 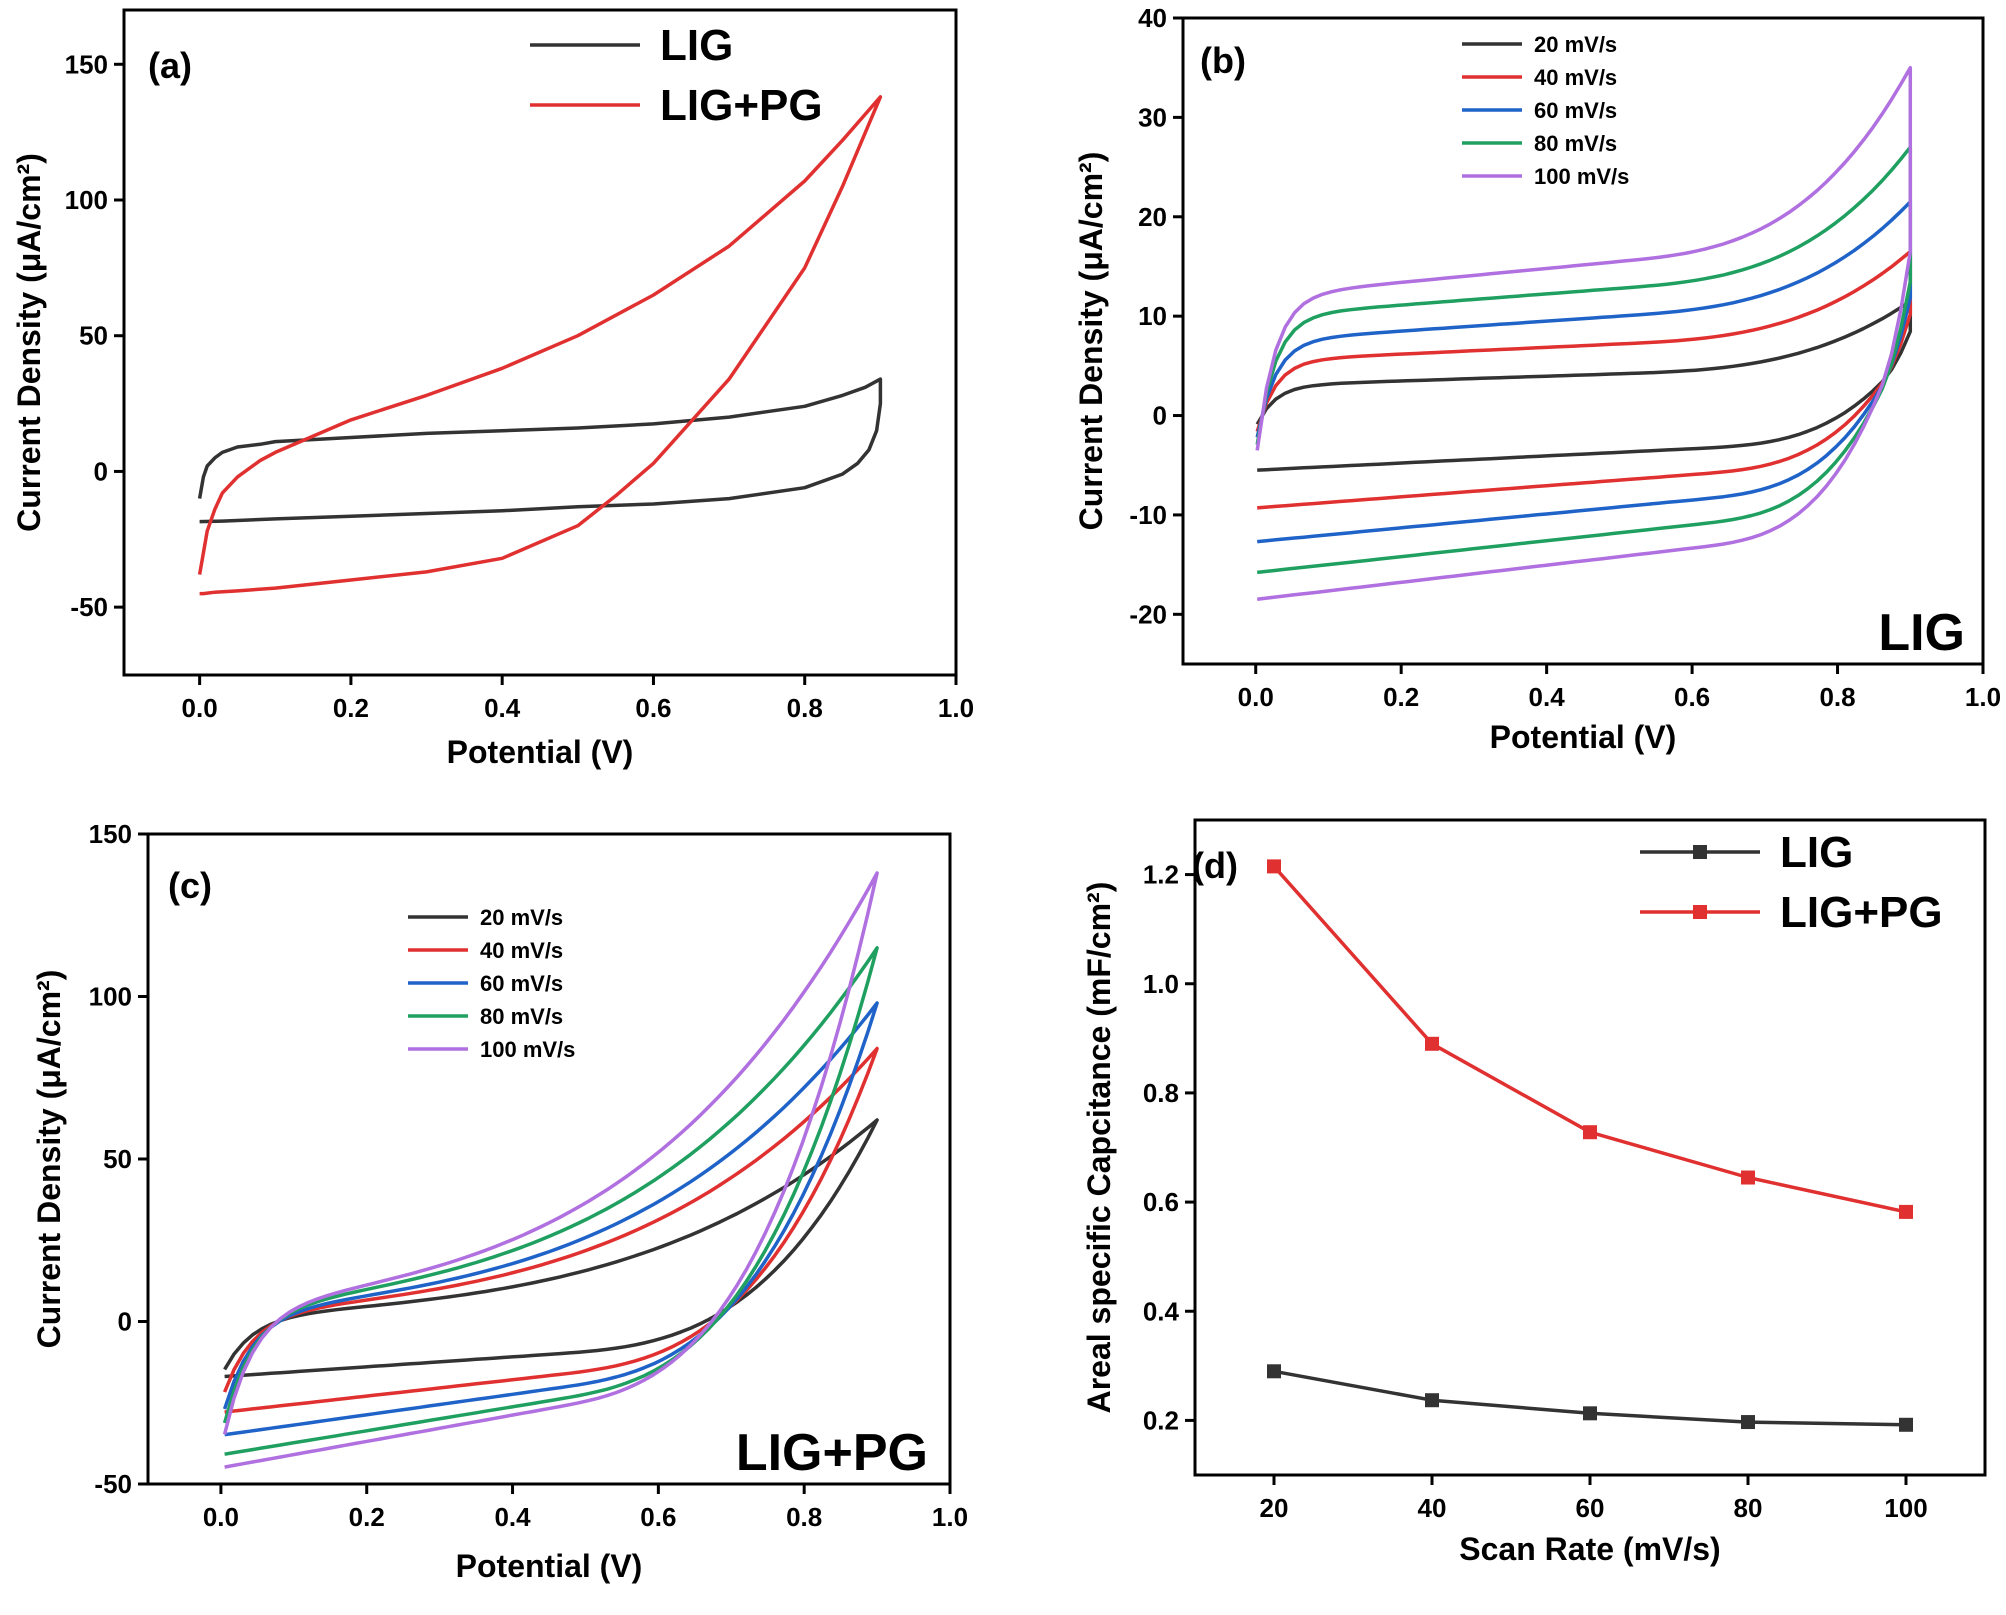 I want to click on series-line-lig, so click(x=540, y=450).